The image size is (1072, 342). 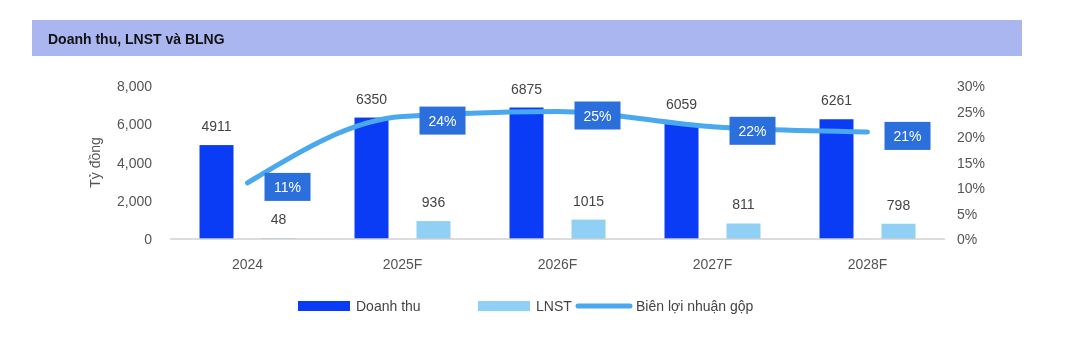 I want to click on y2-tick-label: 5%, so click(x=967, y=213).